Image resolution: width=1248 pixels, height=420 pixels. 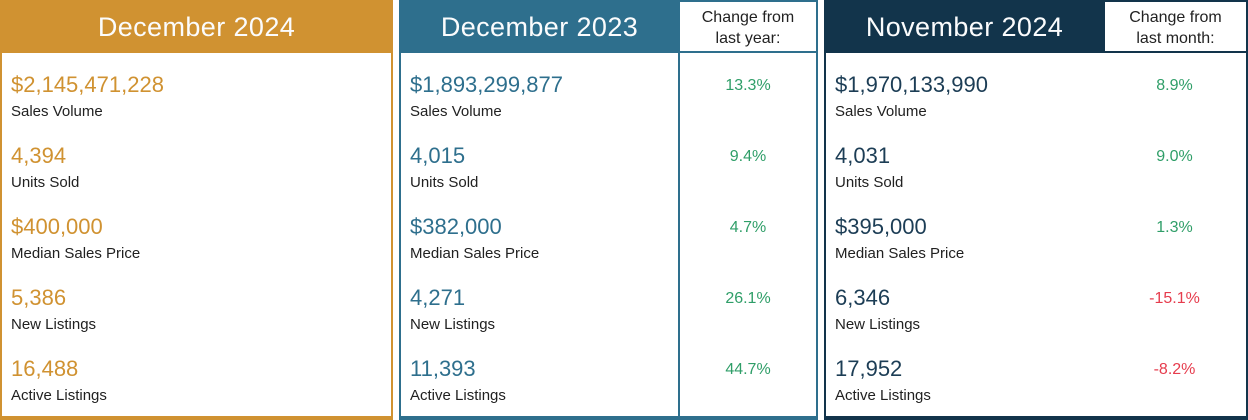 I want to click on change-value-new-listings: -15.1%, so click(x=1174, y=298).